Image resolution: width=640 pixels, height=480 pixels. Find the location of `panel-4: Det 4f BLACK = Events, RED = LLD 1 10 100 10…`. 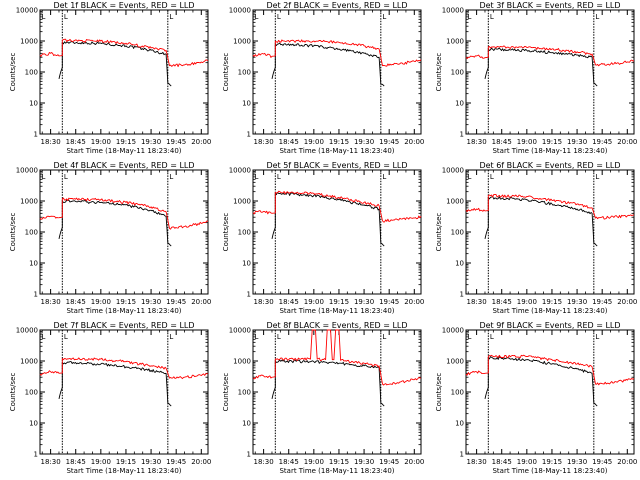

panel-4: Det 4f BLACK = Events, RED = LLD 1 10 100 10… is located at coordinates (110, 238).